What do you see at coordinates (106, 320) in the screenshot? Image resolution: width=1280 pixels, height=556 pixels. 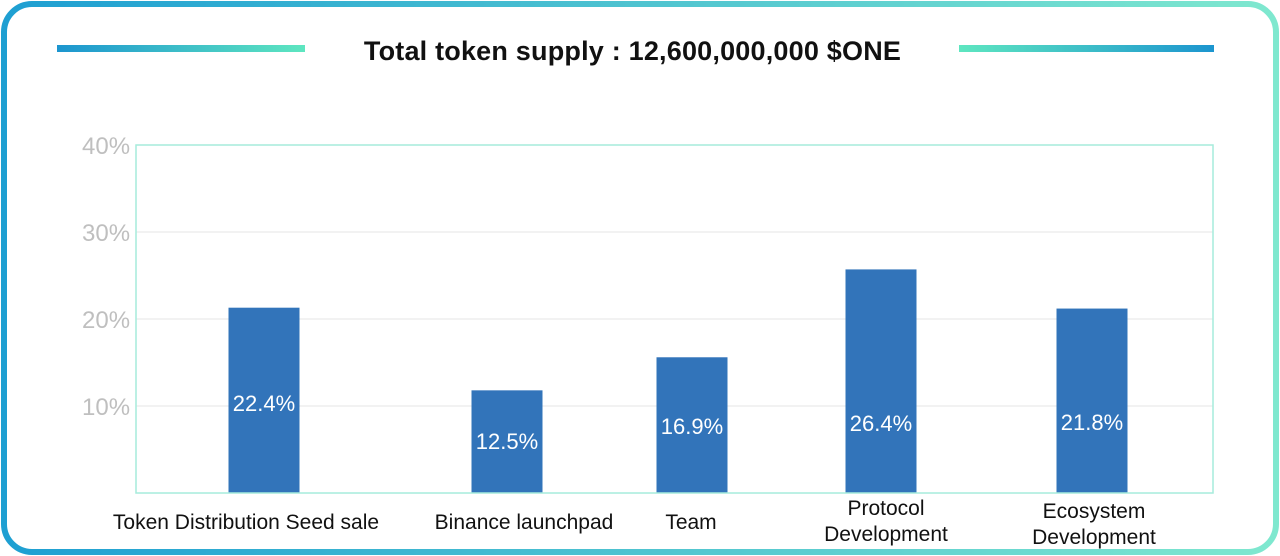 I see `y-tick-label: 20%` at bounding box center [106, 320].